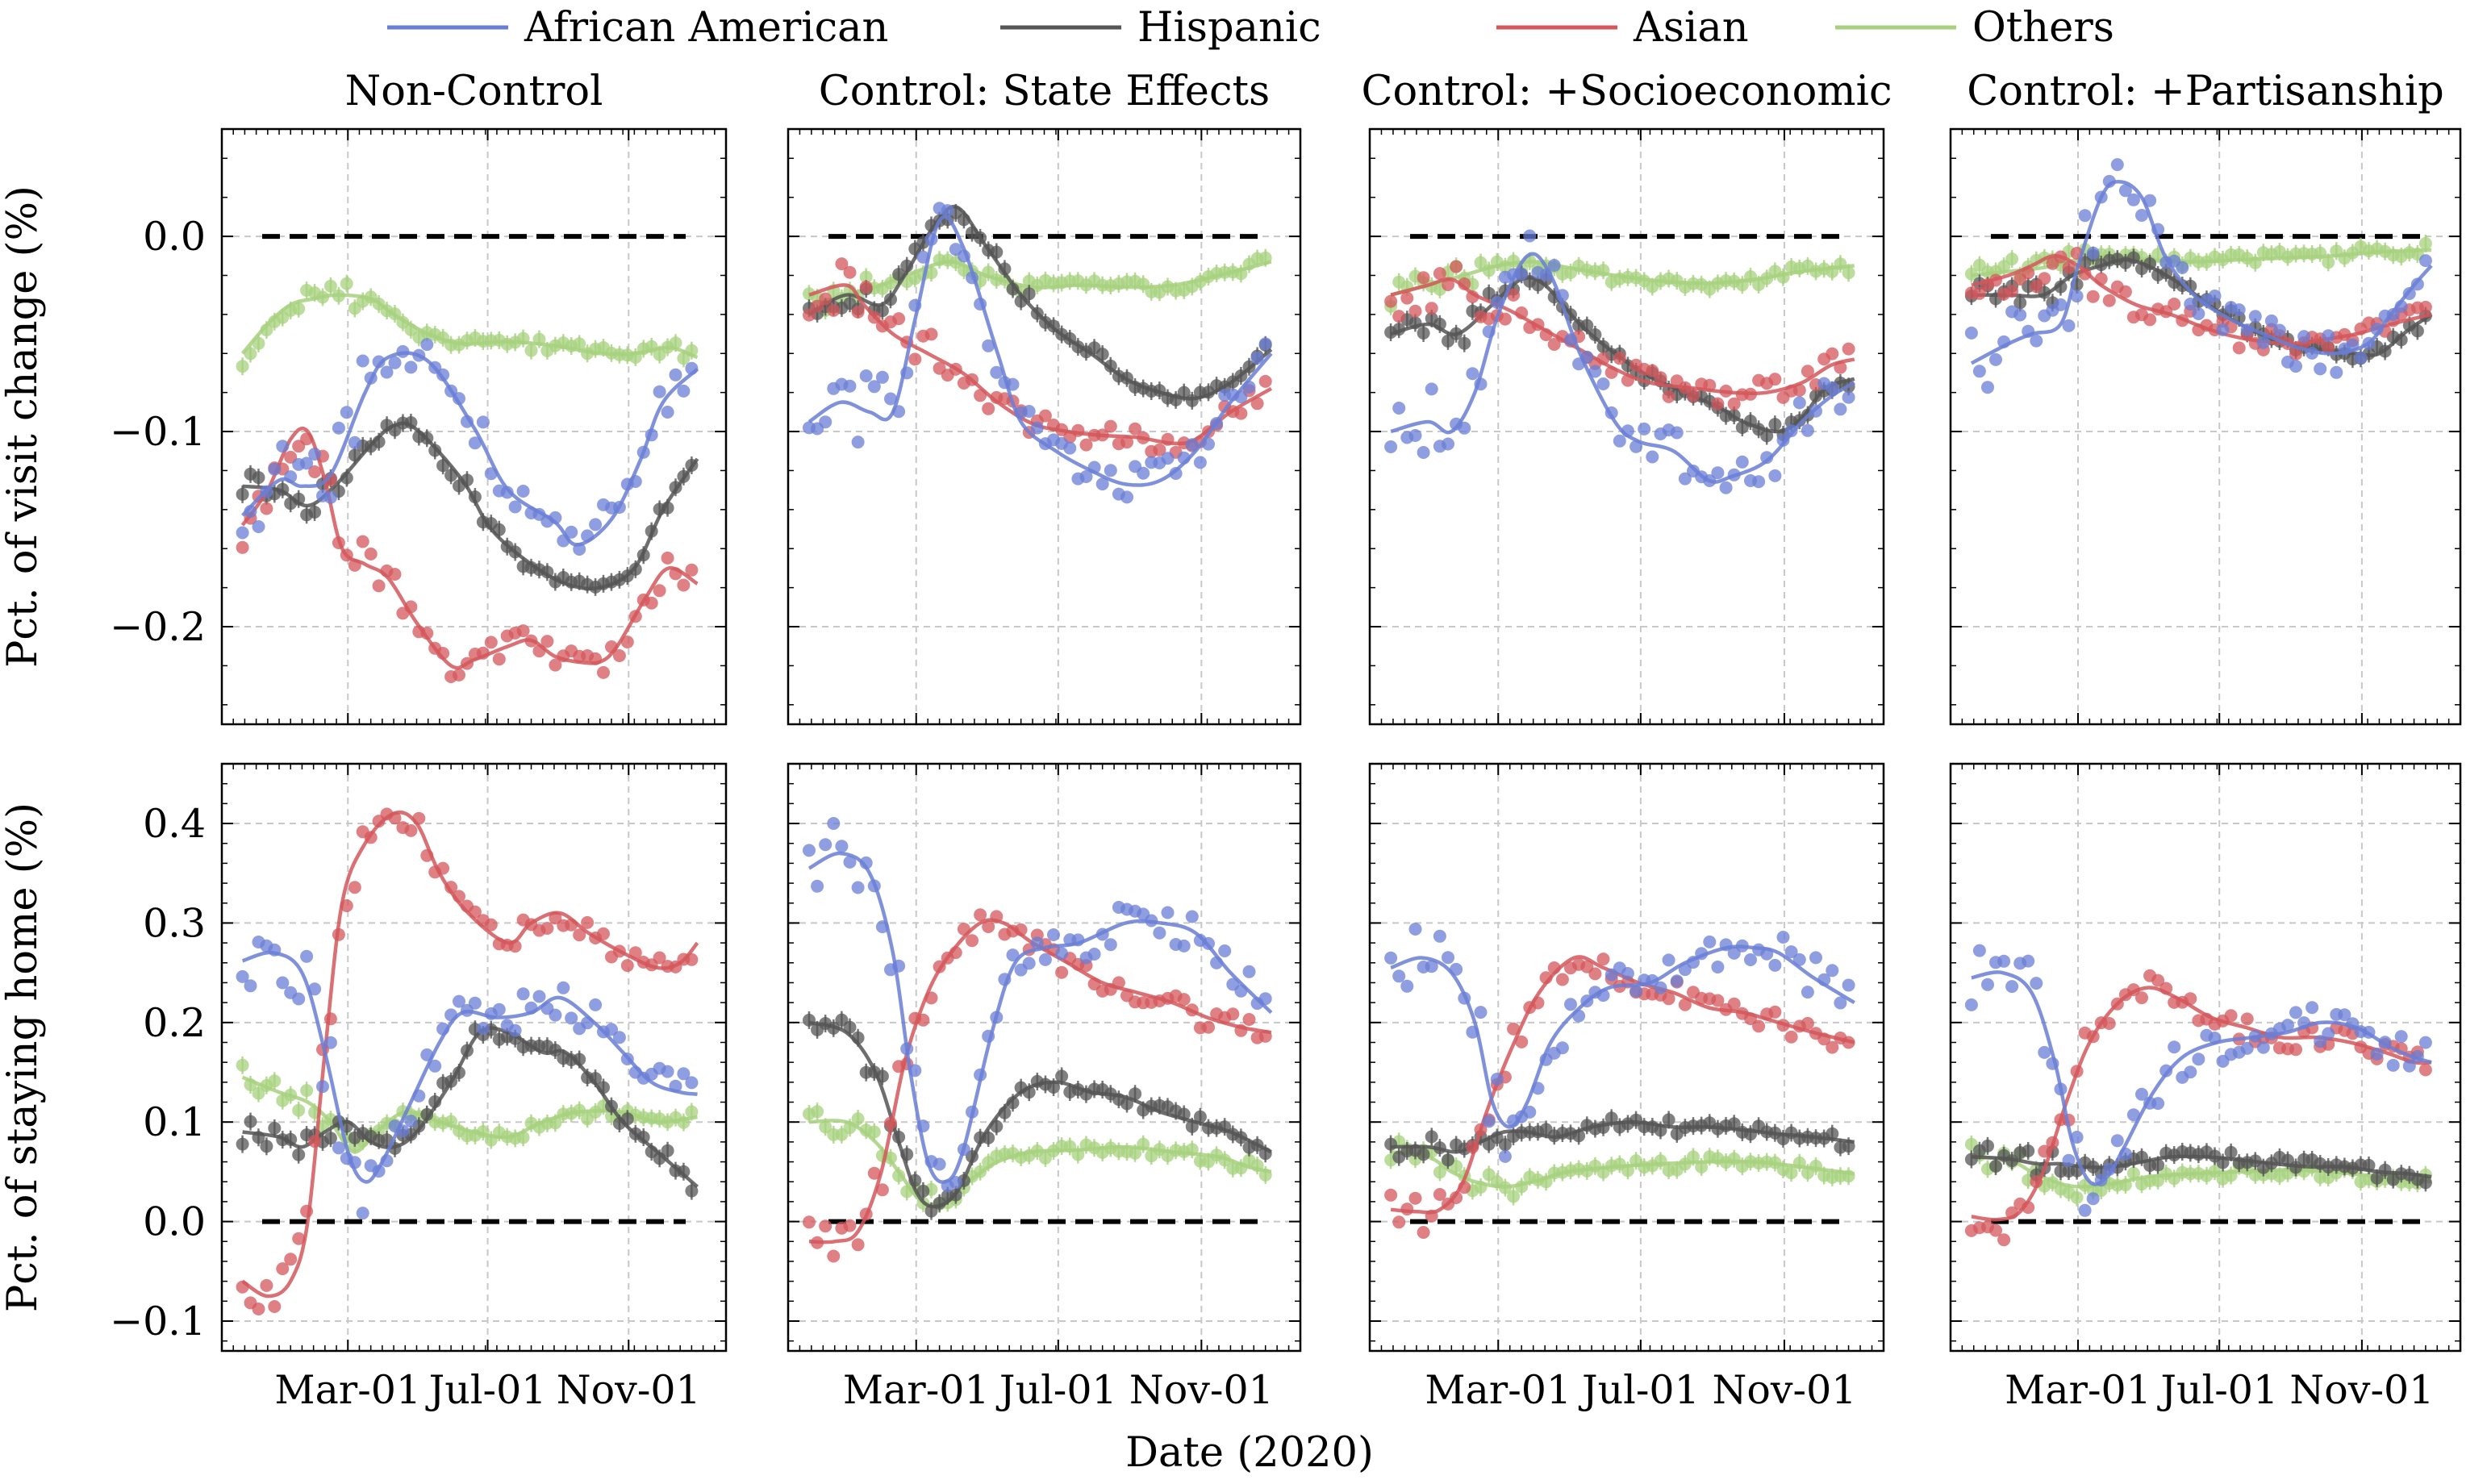 The height and width of the screenshot is (1484, 2487). I want to click on x-axis-label: Date (2020), so click(1249, 1453).